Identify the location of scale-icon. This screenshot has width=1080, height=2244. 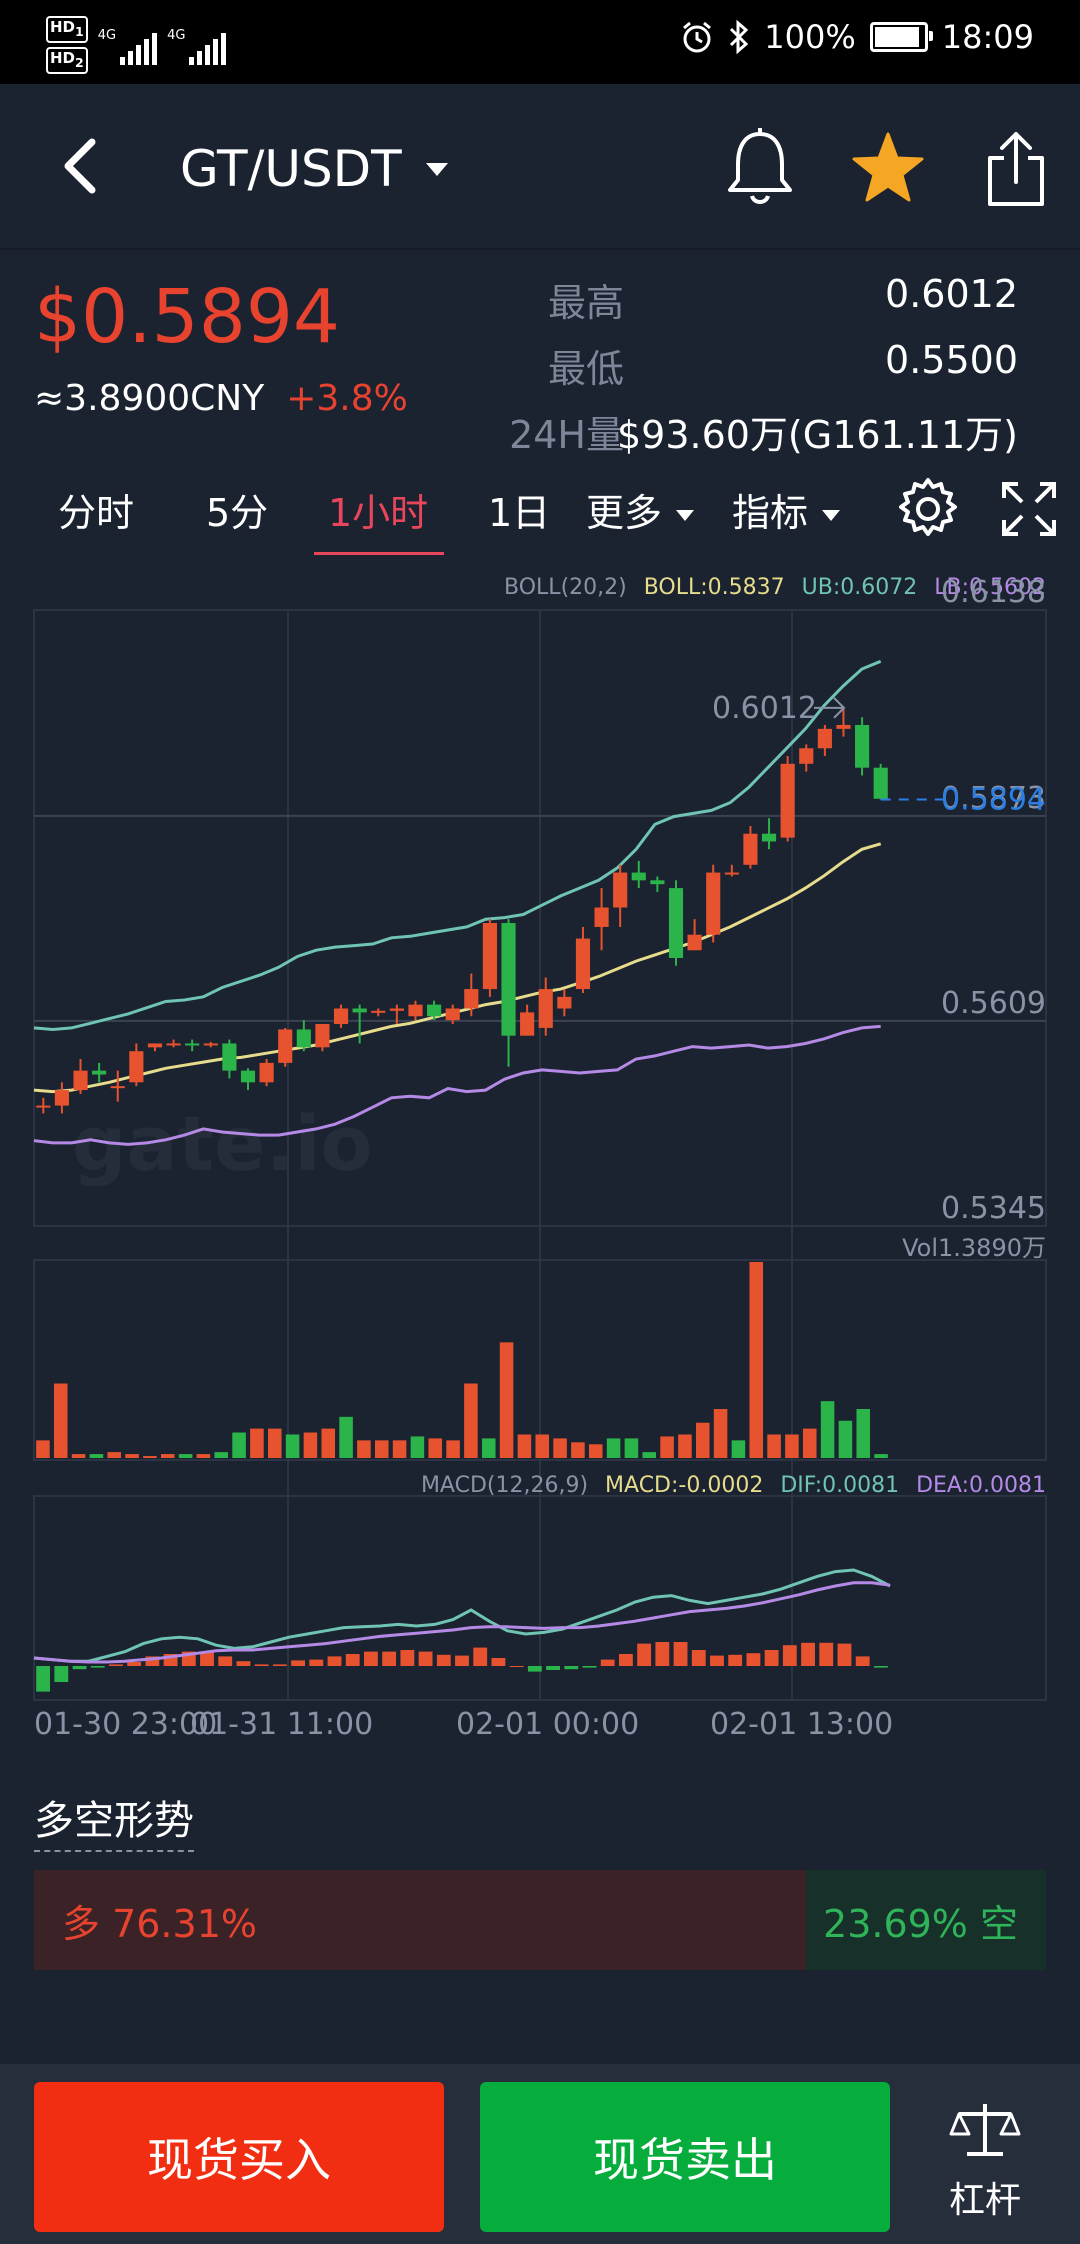
(985, 2130).